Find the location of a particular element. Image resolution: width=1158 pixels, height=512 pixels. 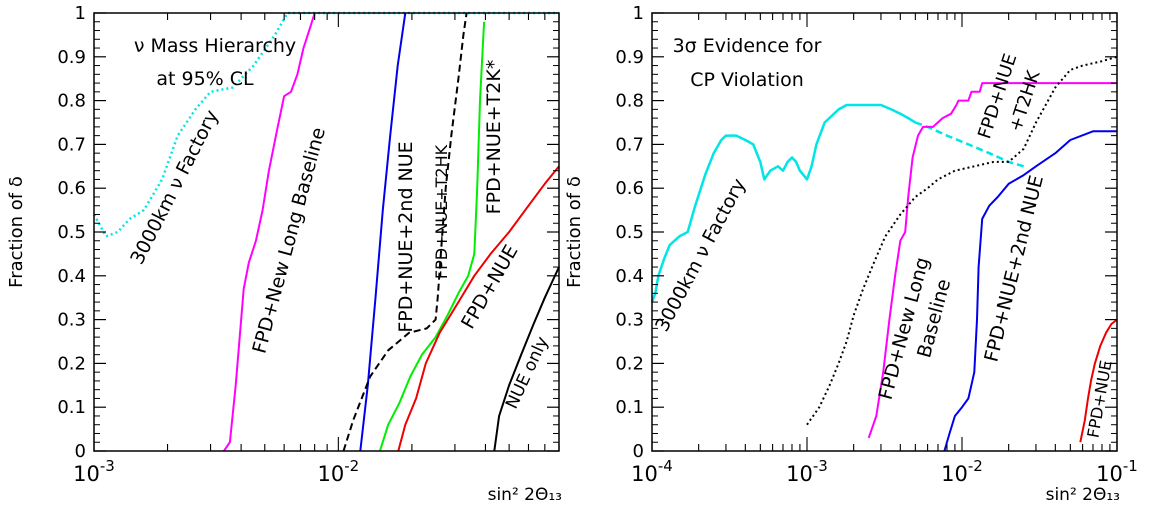

panel-title-line2: at 95% CL is located at coordinates (205, 79).